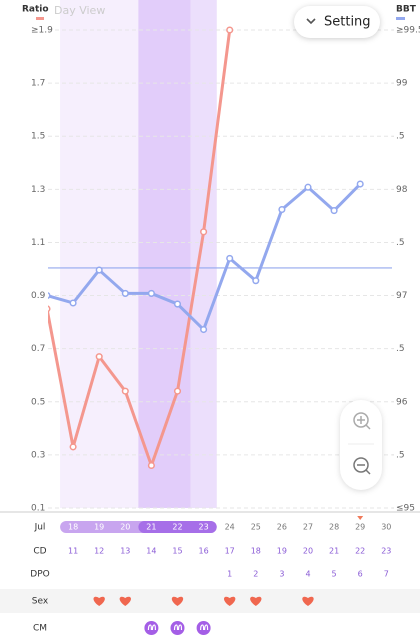  Describe the element at coordinates (164, 254) in the screenshot. I see `peak-window` at that location.